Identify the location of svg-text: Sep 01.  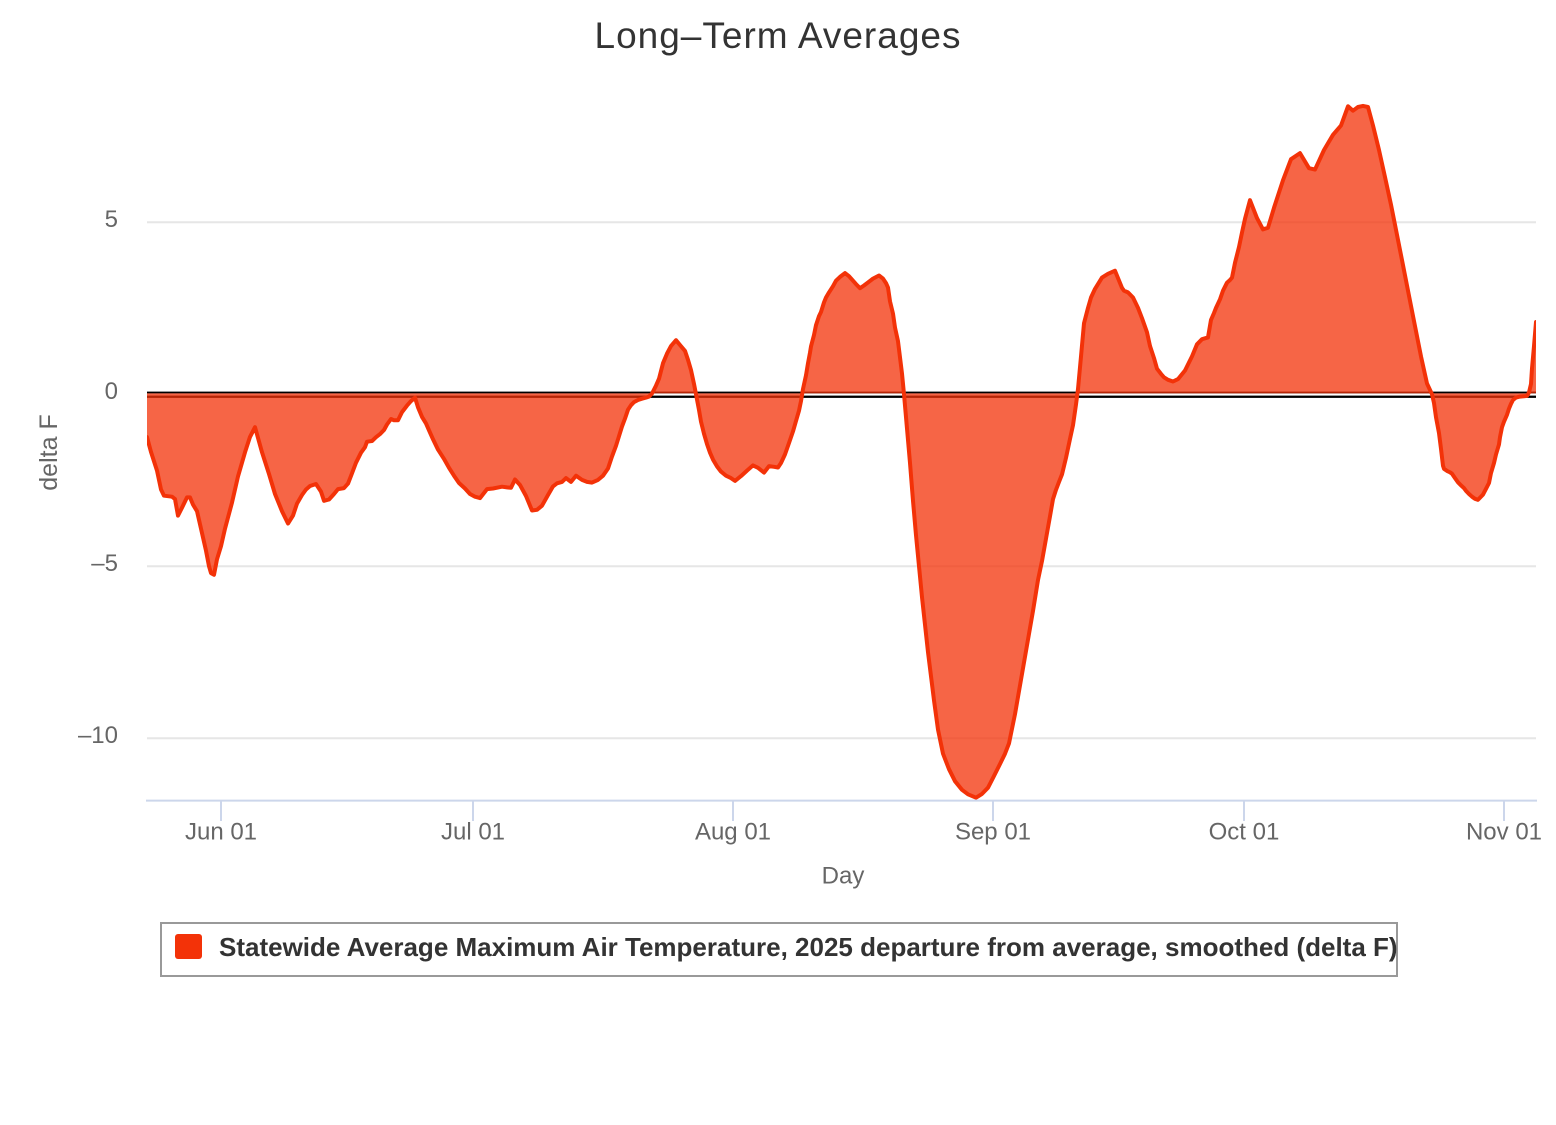
(993, 832).